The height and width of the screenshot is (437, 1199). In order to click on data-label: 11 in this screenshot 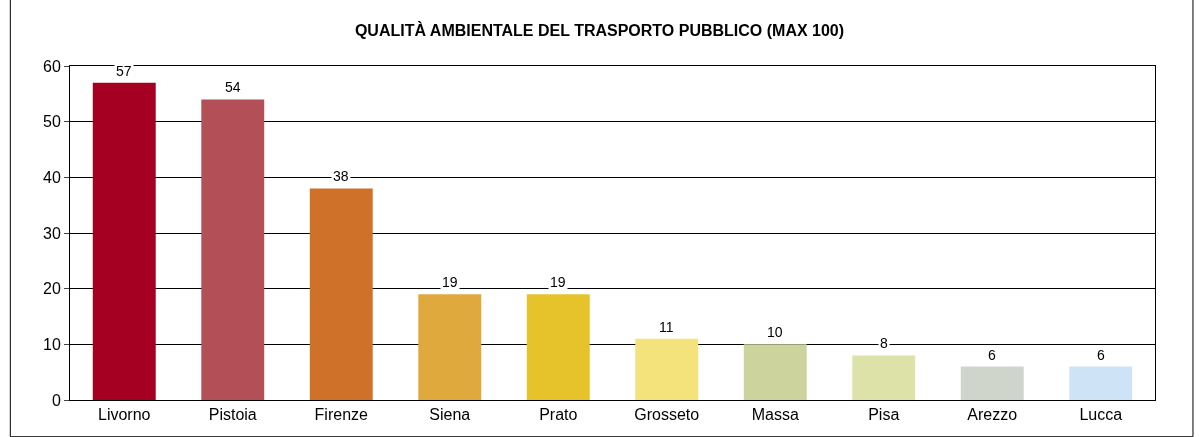, I will do `click(666, 327)`.